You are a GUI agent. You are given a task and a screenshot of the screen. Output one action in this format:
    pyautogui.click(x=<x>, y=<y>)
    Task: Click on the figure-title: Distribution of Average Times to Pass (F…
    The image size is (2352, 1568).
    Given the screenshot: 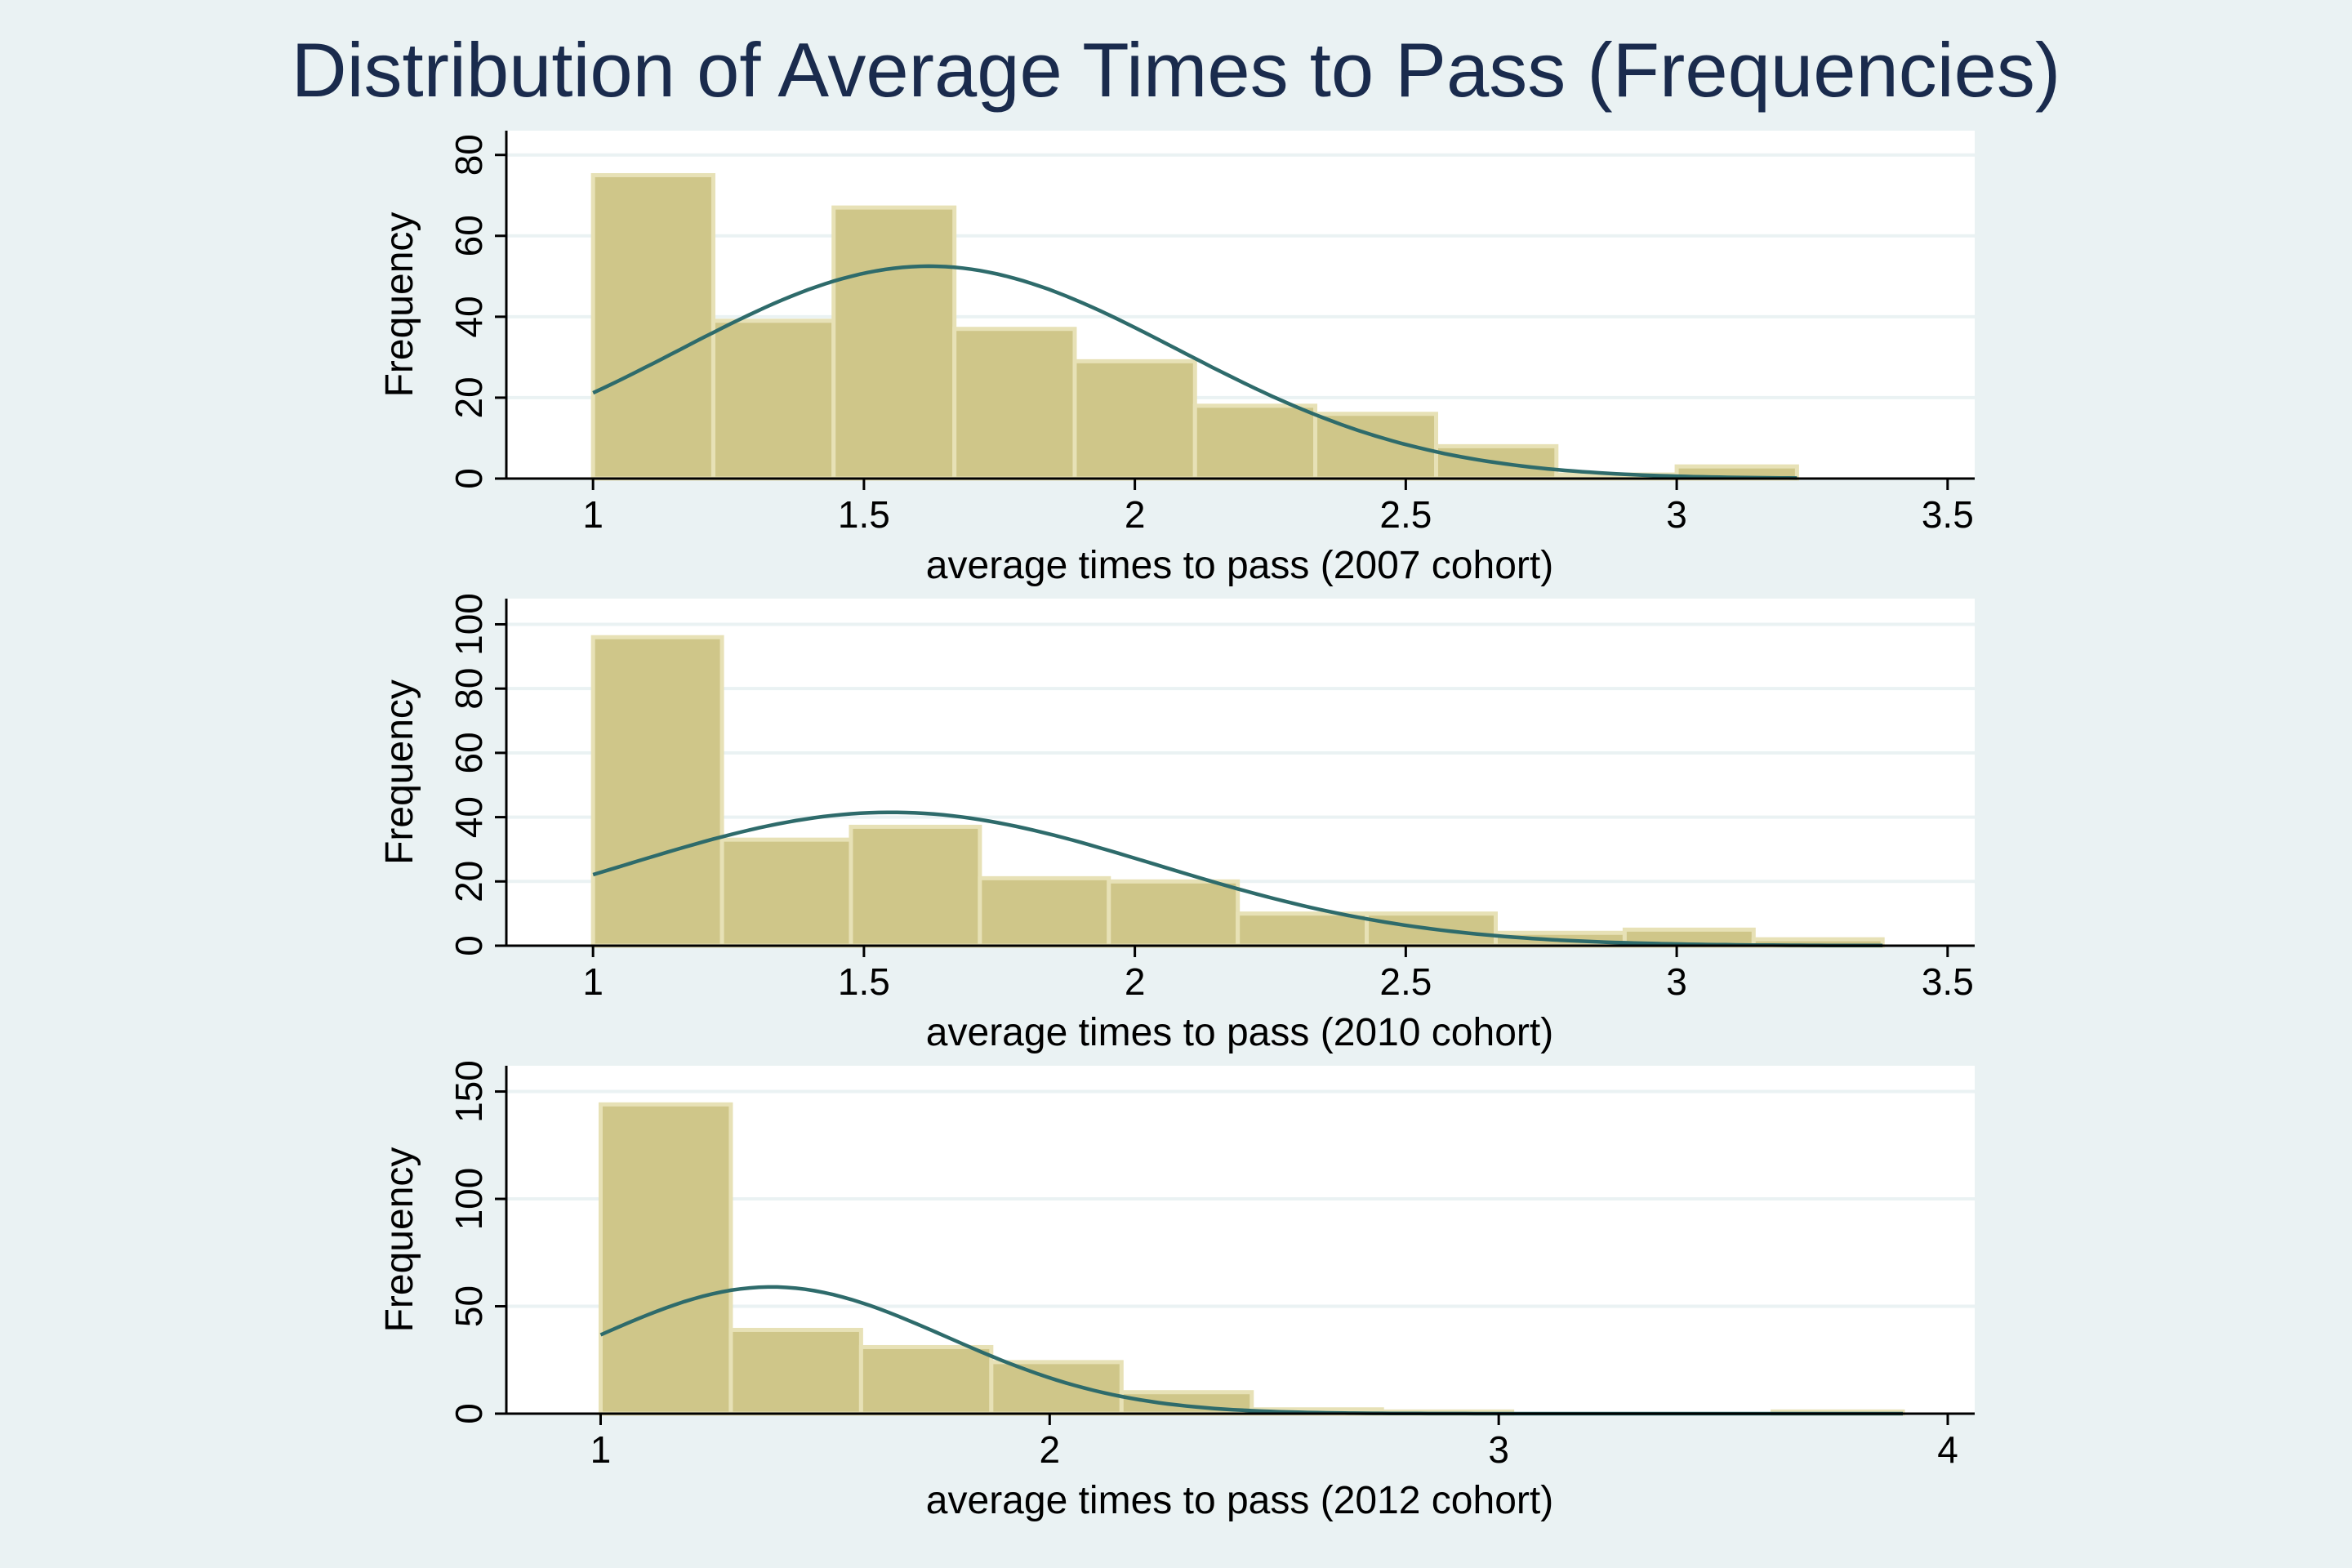 What is the action you would take?
    pyautogui.click(x=1176, y=70)
    